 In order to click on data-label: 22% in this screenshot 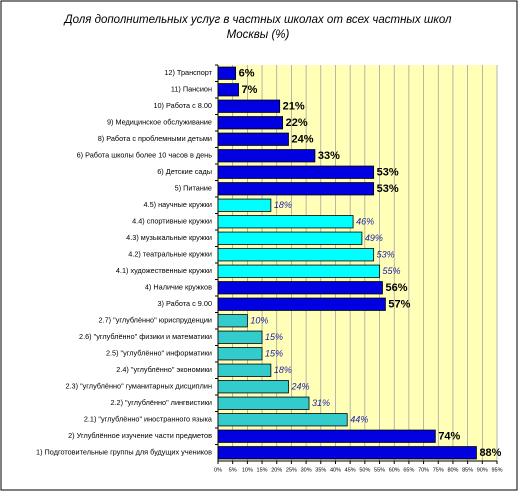, I will do `click(297, 123)`.